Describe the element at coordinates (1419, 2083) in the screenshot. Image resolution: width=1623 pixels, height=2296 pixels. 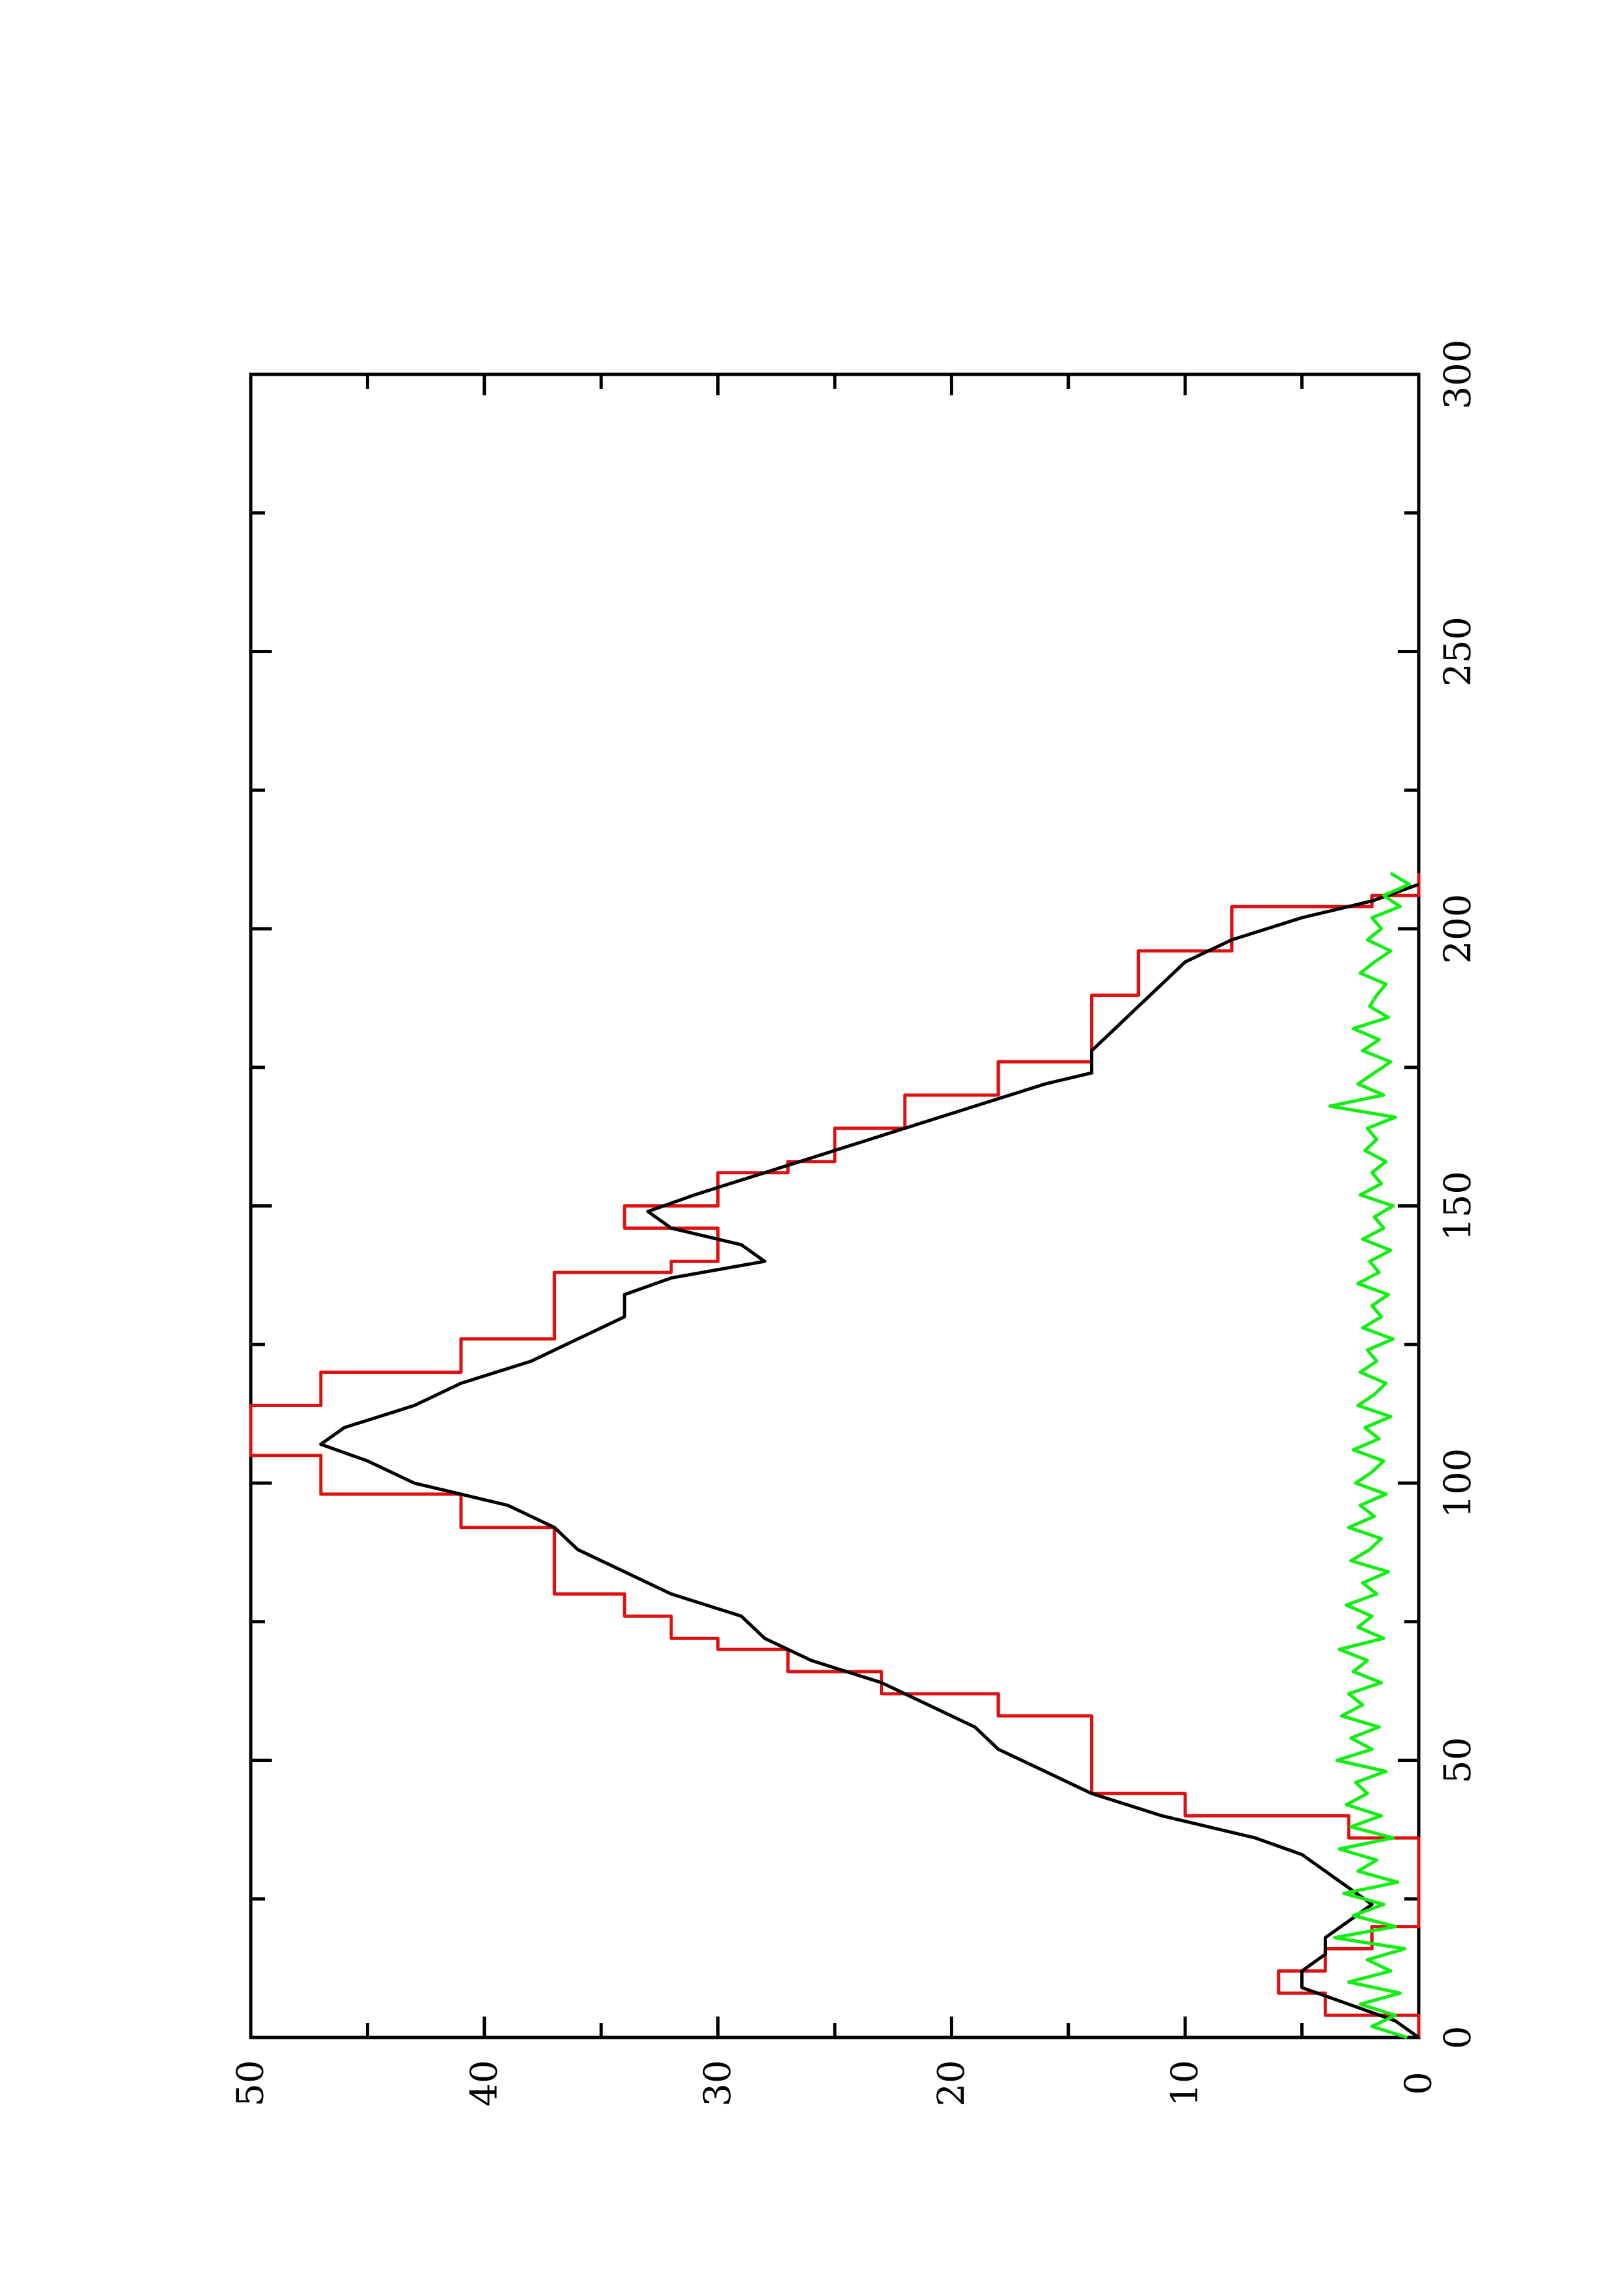
I see `y-tick-label: 0` at that location.